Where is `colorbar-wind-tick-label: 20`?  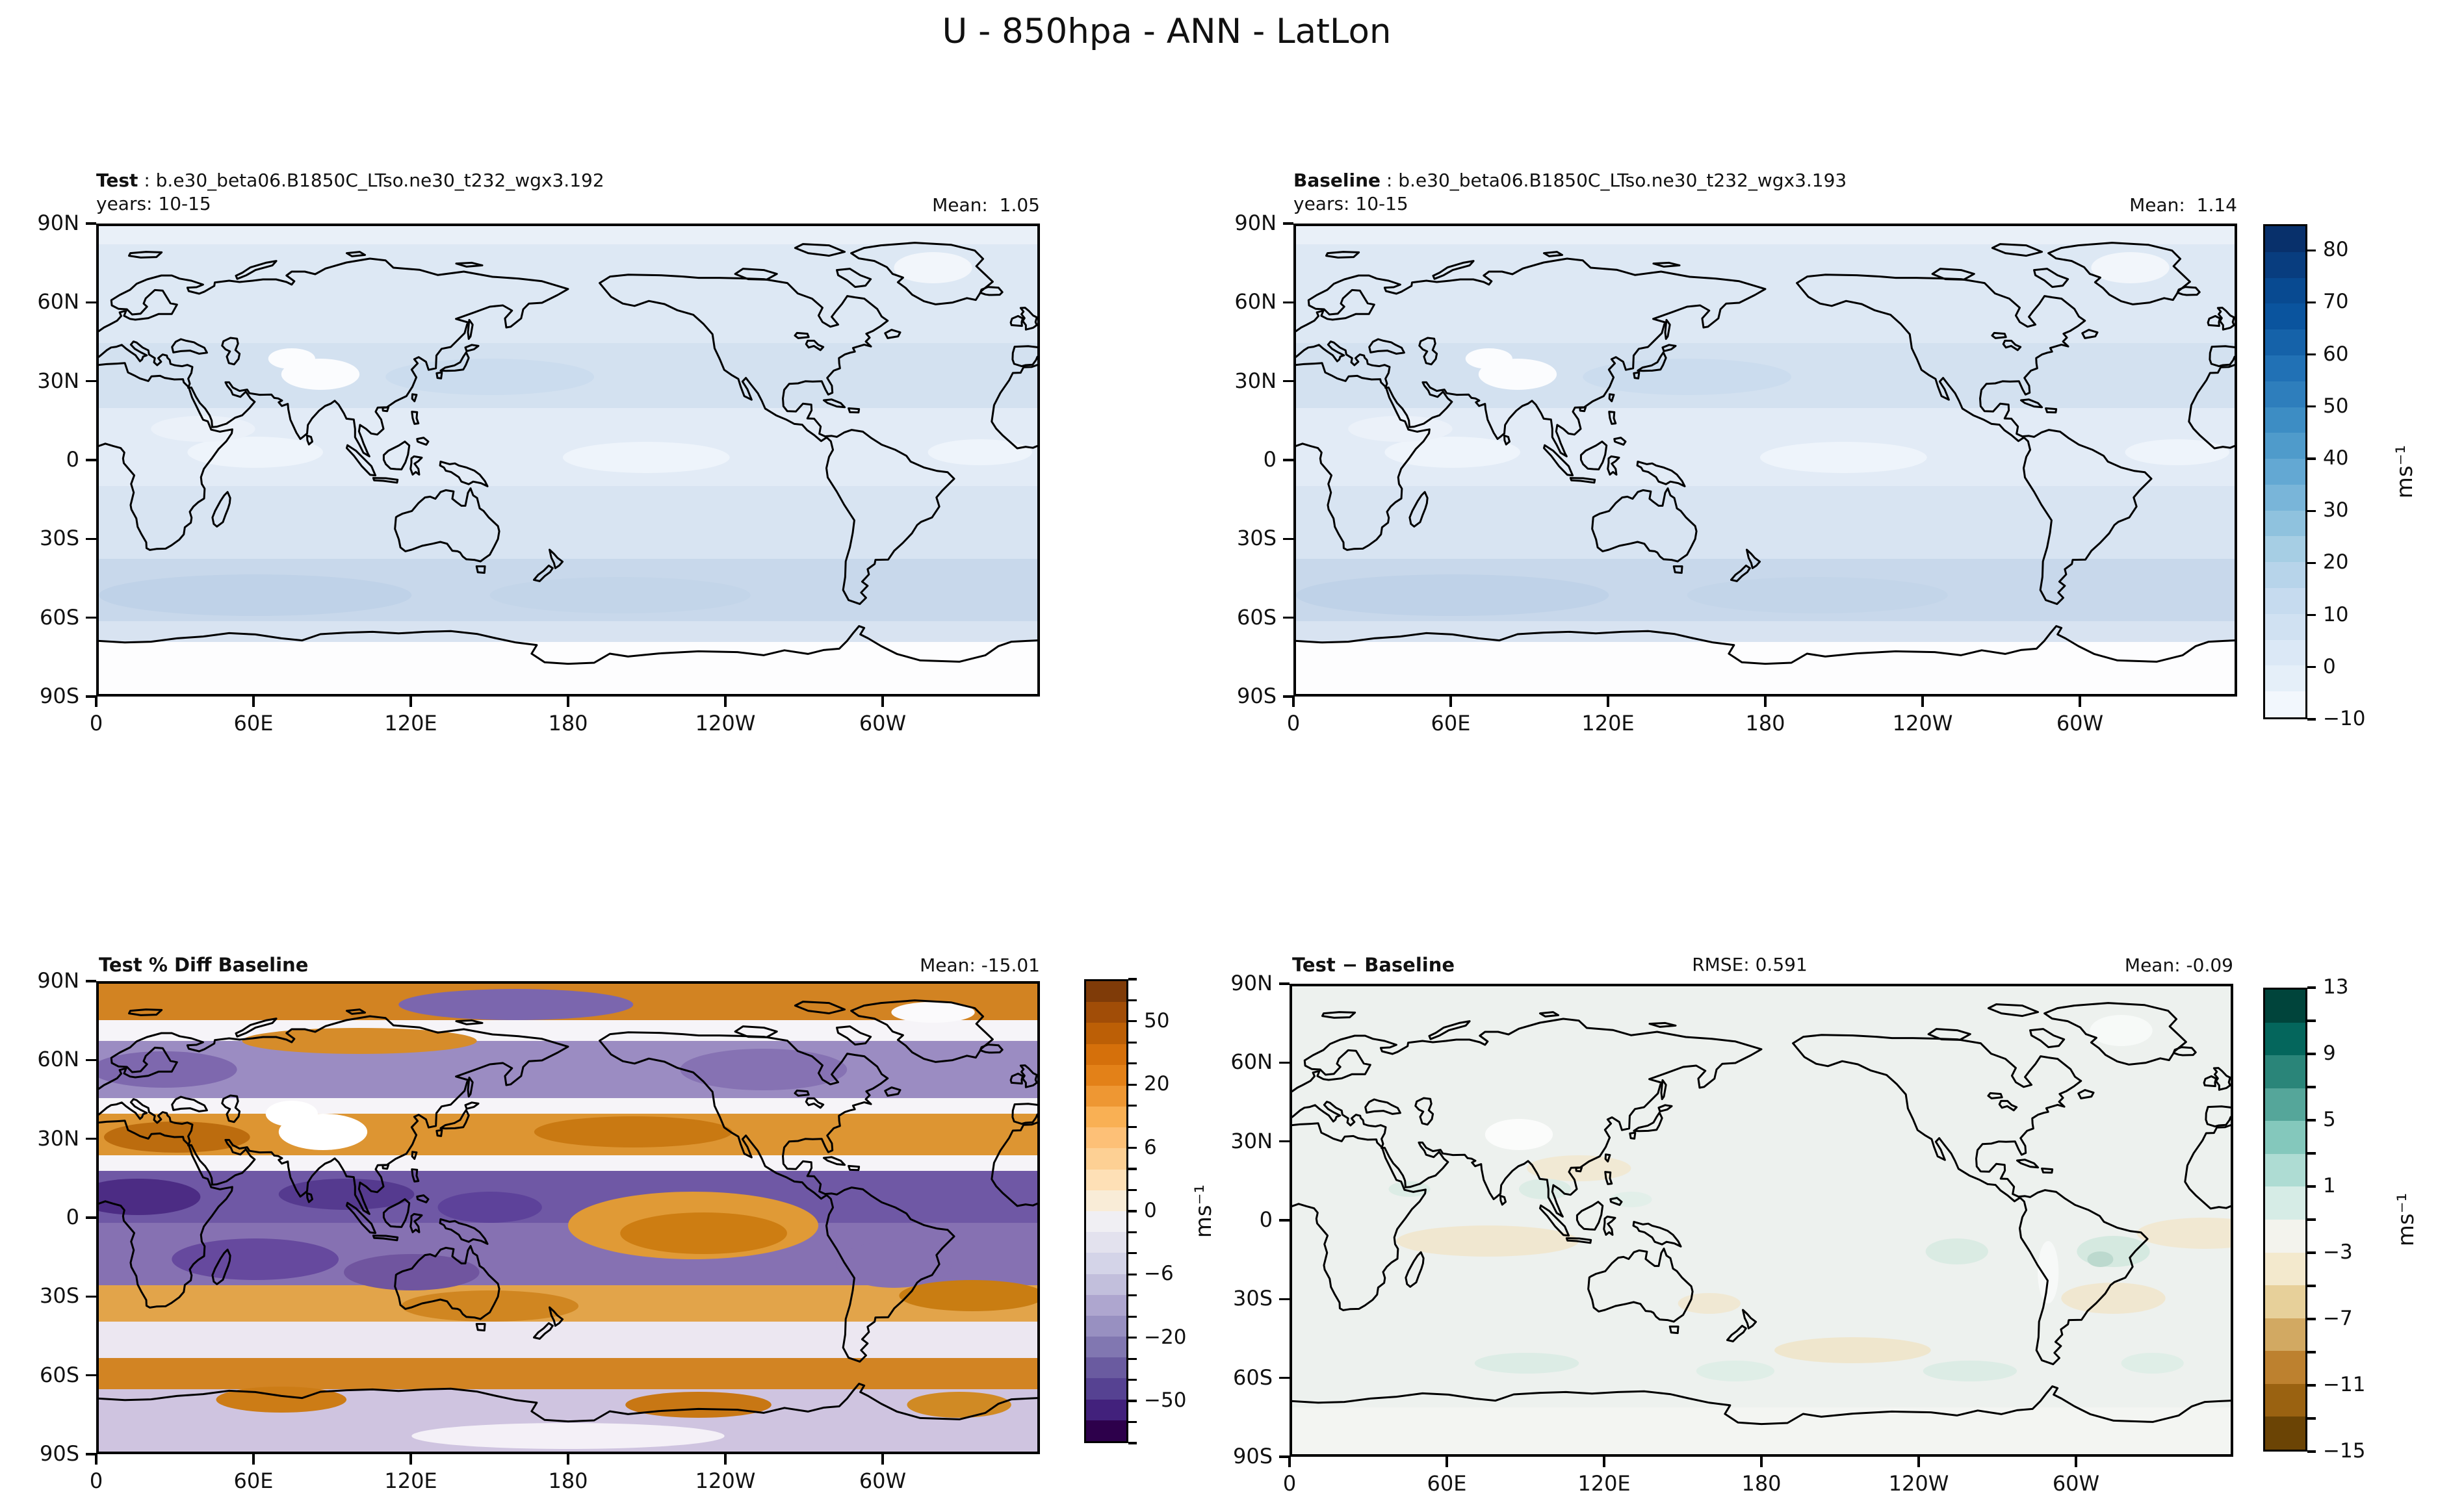 colorbar-wind-tick-label: 20 is located at coordinates (2336, 562).